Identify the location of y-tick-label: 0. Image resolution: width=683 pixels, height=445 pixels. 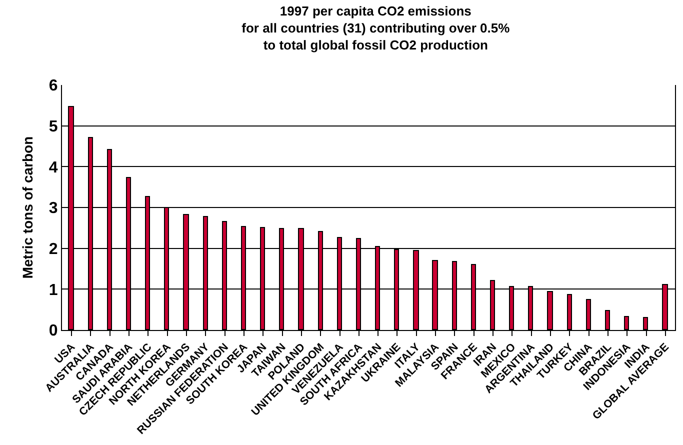
(53, 331).